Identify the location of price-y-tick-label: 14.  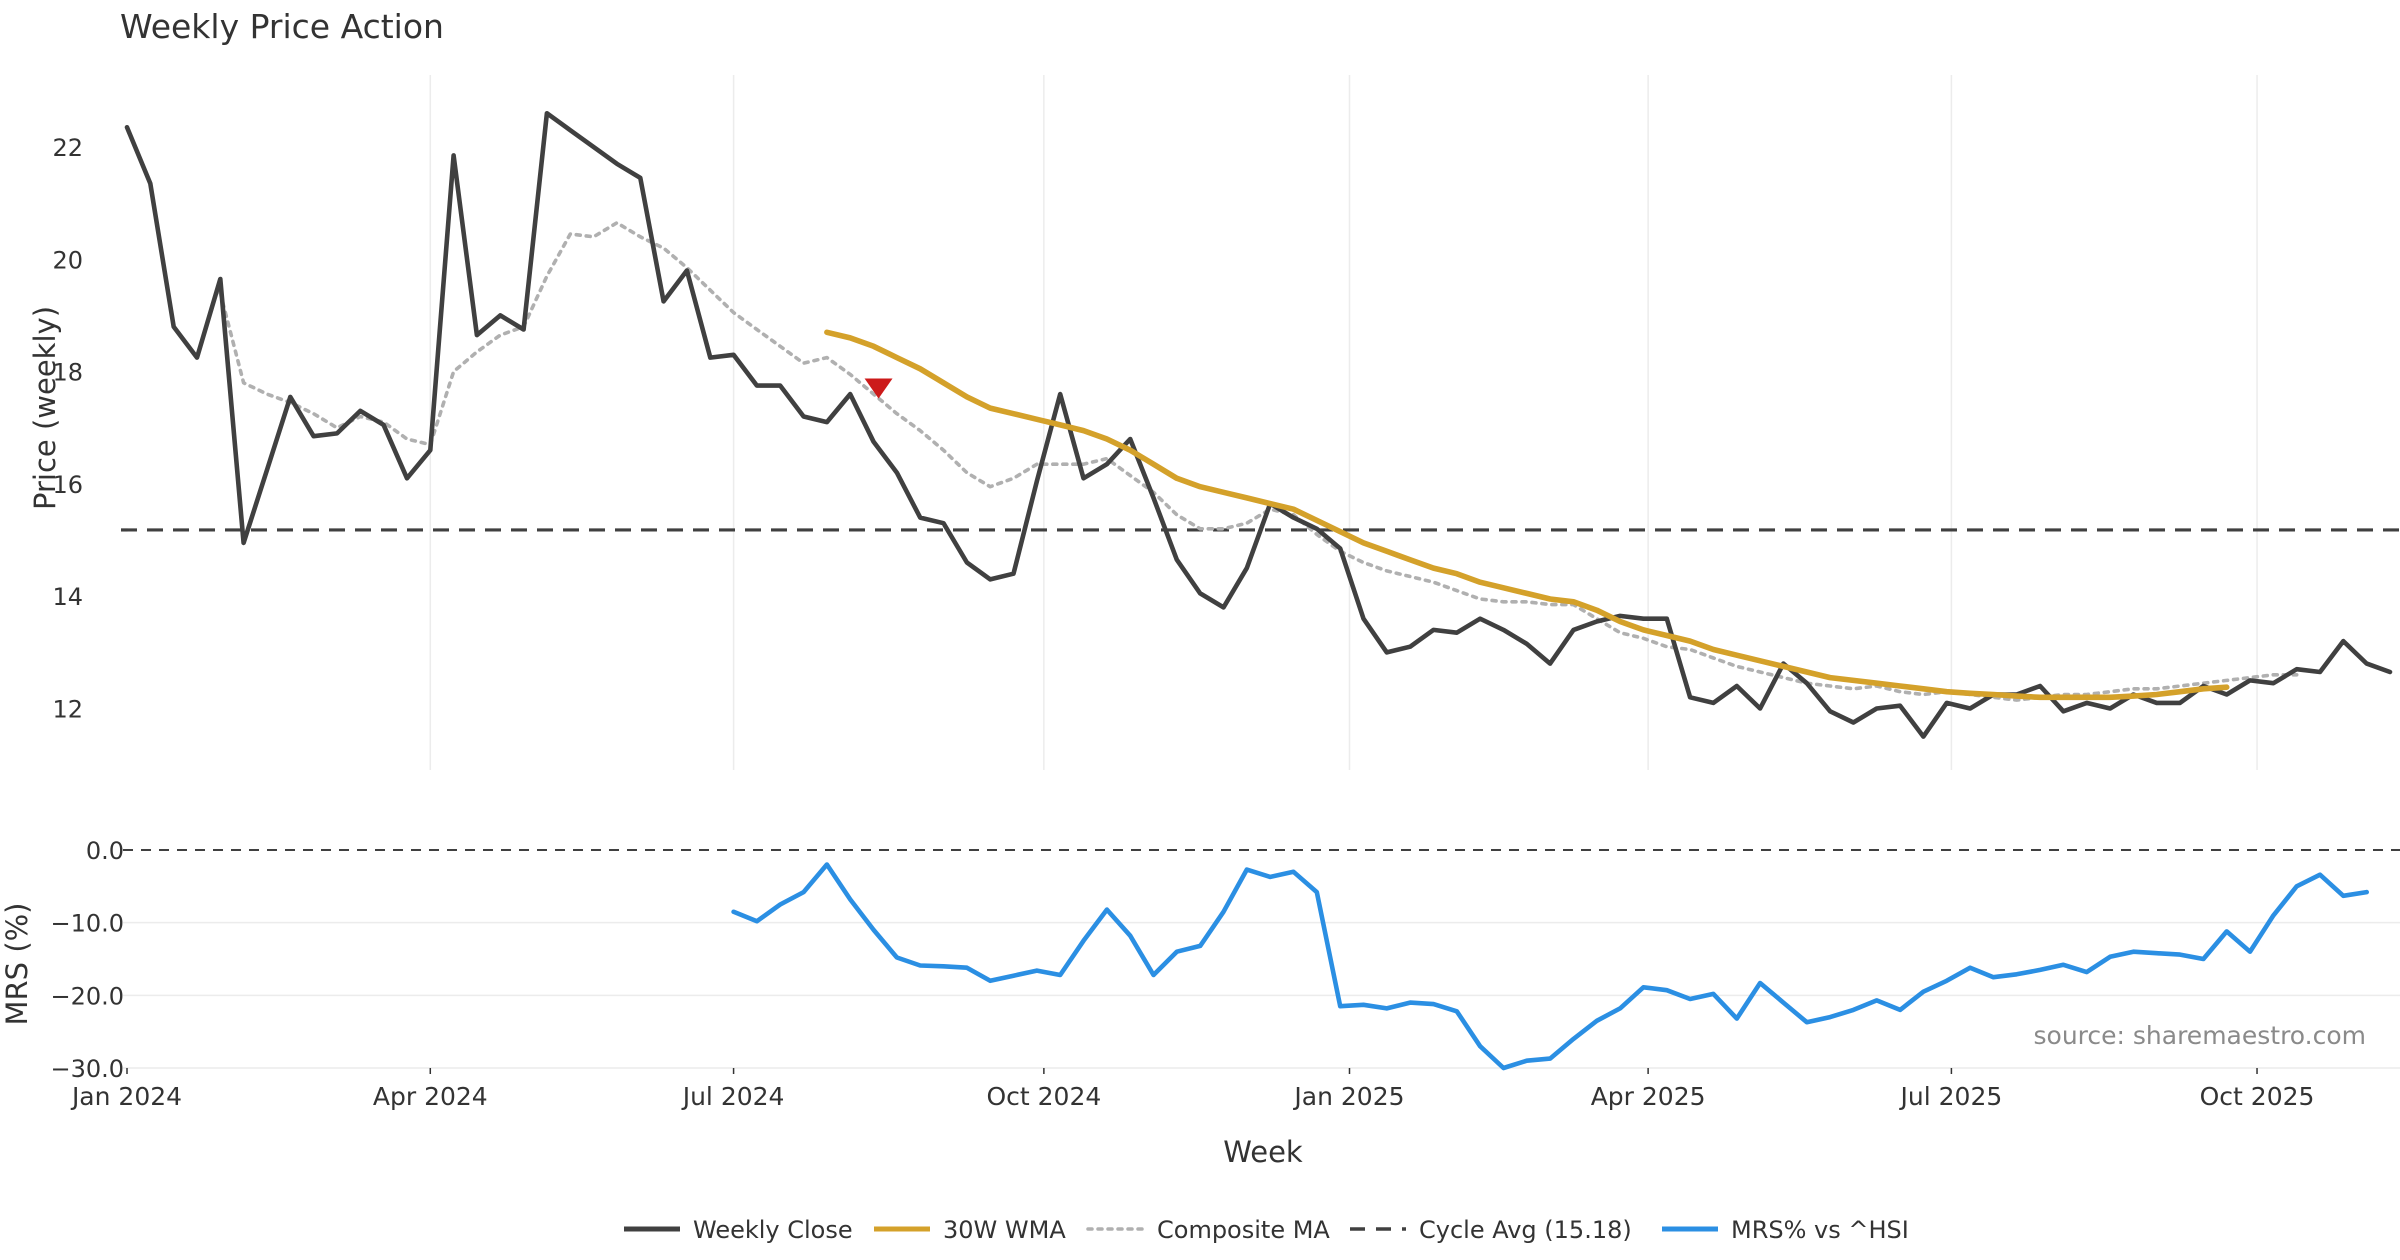
(67, 597).